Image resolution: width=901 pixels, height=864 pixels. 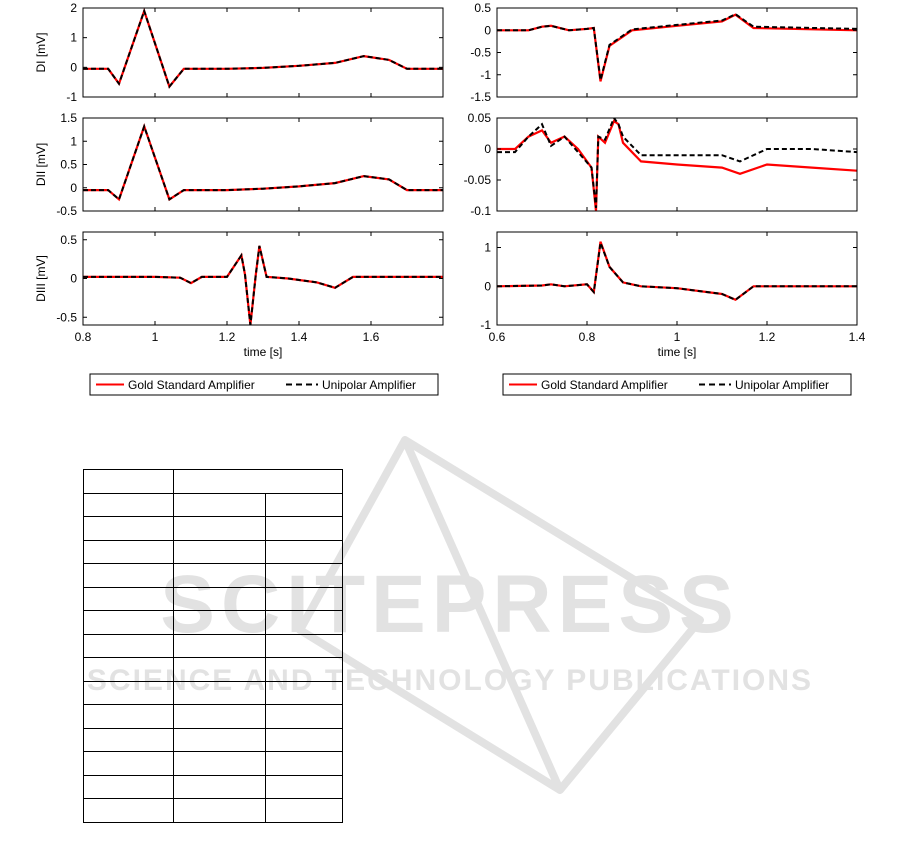 I want to click on x-tick-label: 1, so click(x=155, y=337).